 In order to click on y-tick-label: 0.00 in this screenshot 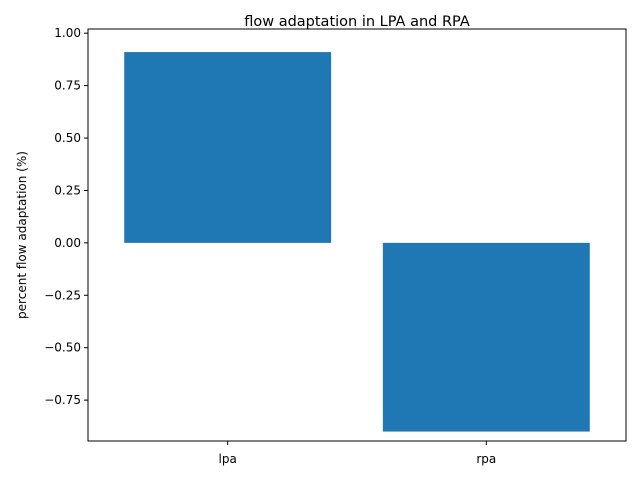, I will do `click(67, 243)`.